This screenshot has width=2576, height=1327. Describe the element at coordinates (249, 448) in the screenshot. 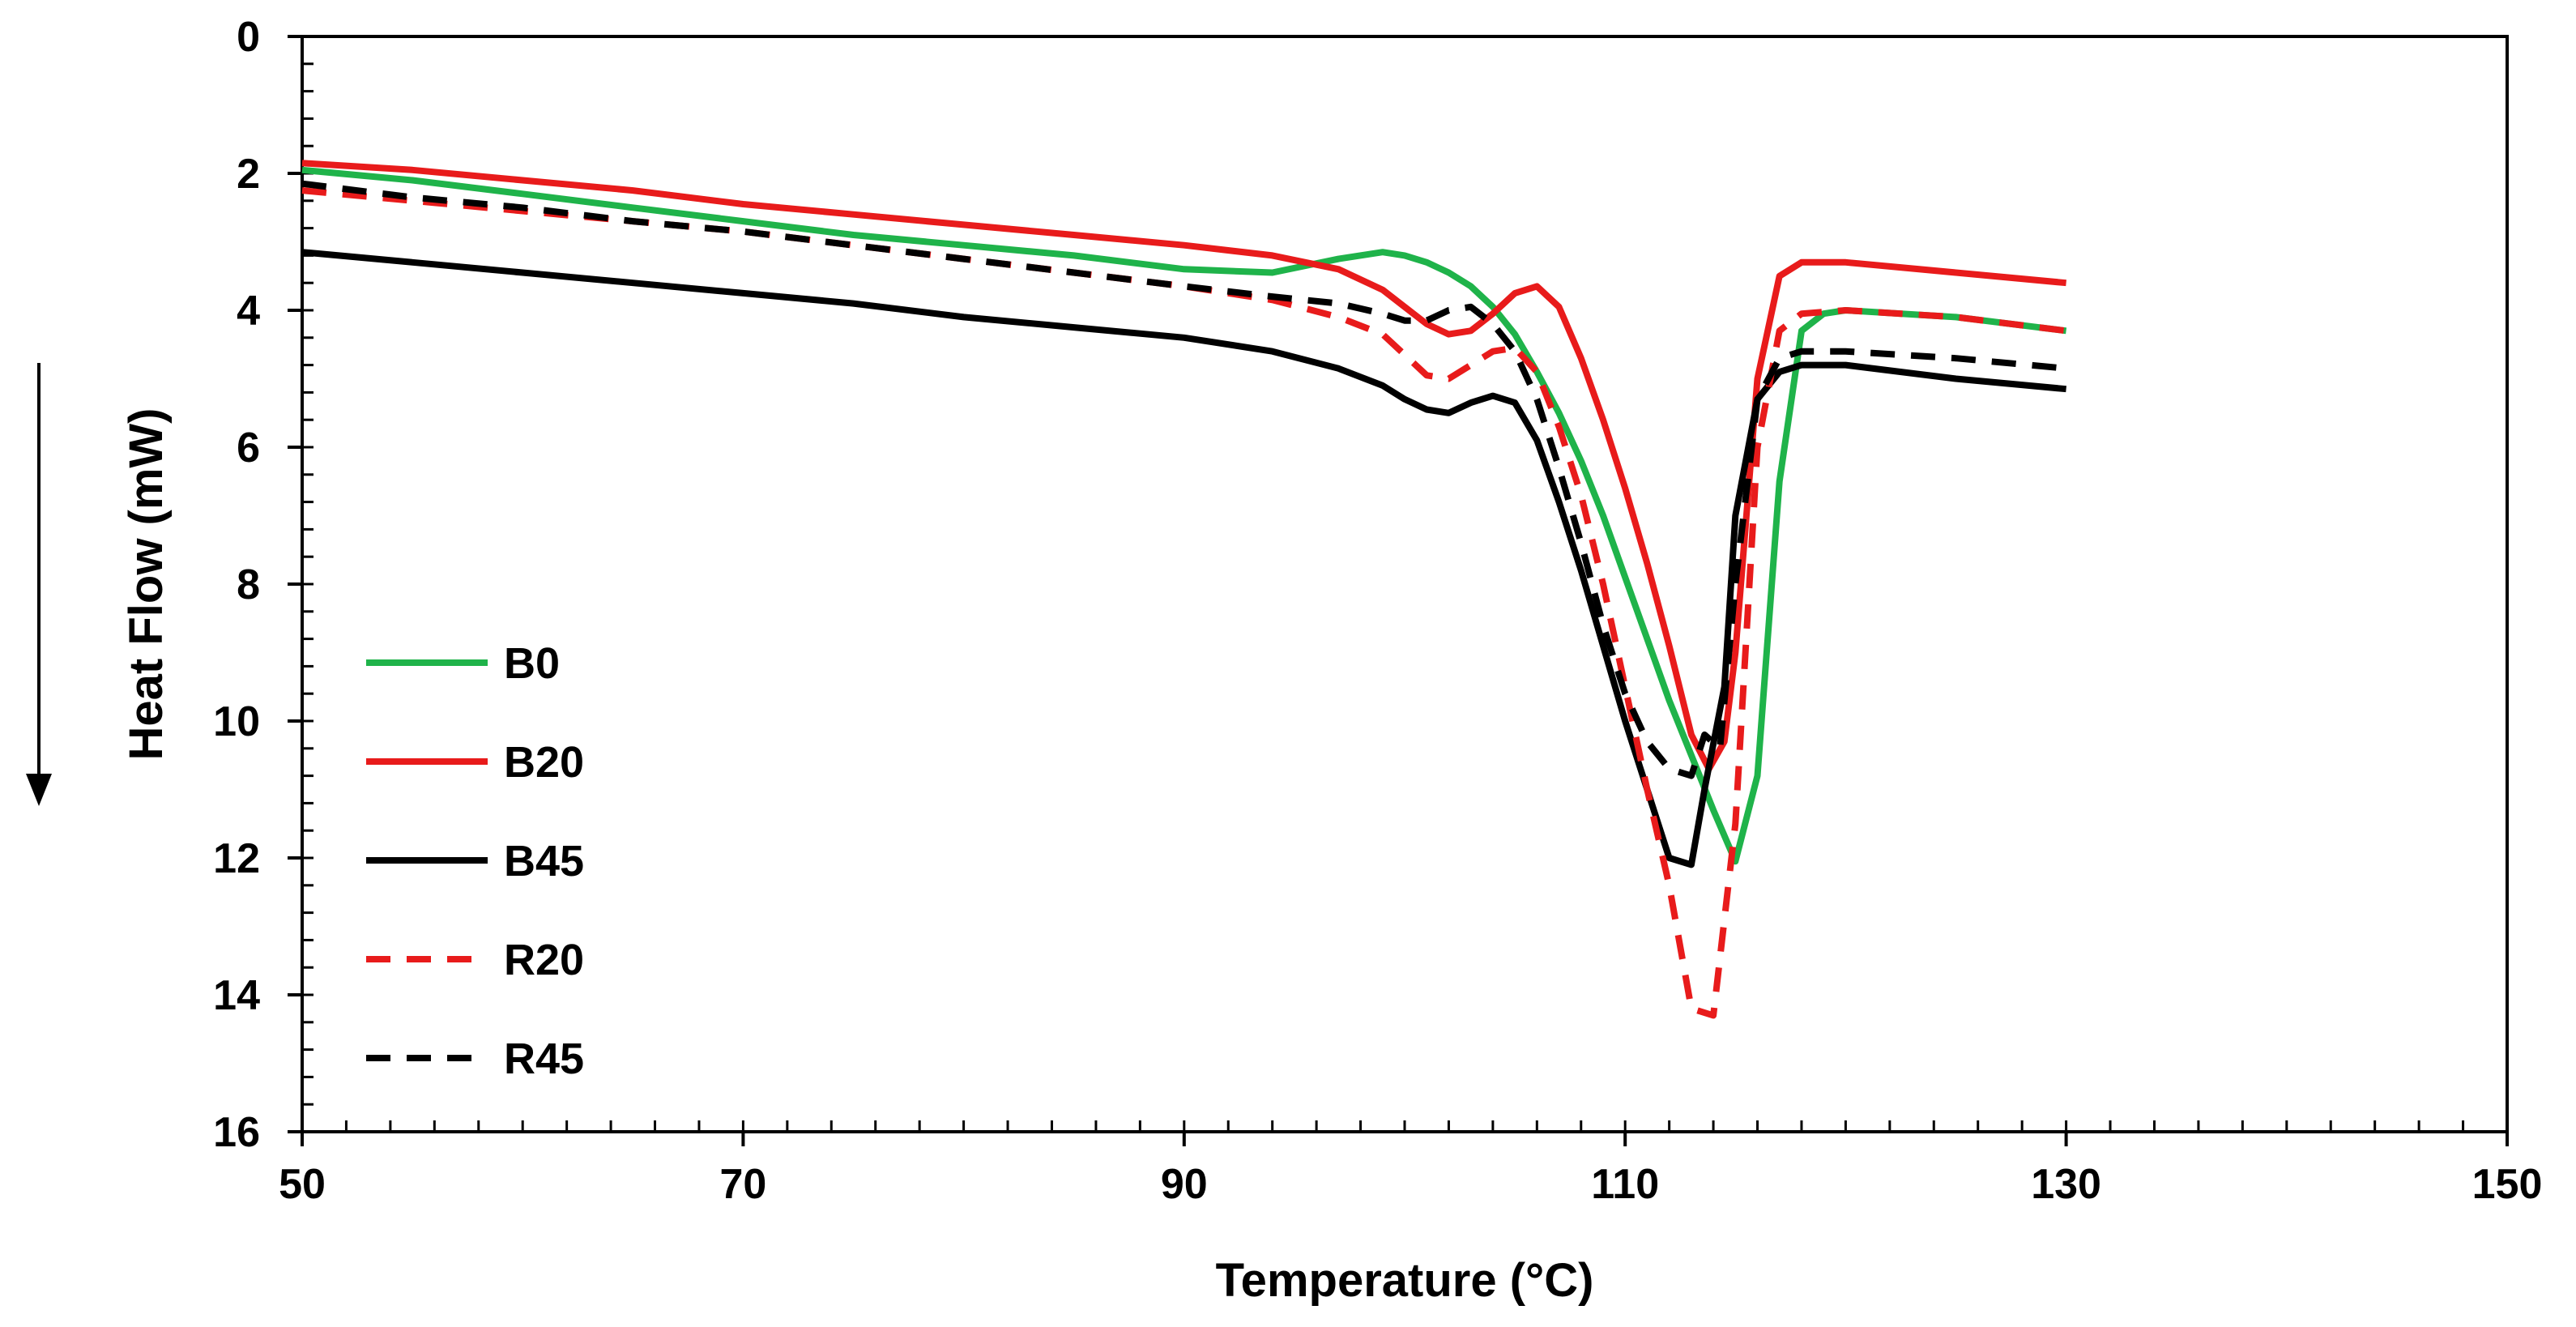

I see `y-tick-label: 6` at that location.